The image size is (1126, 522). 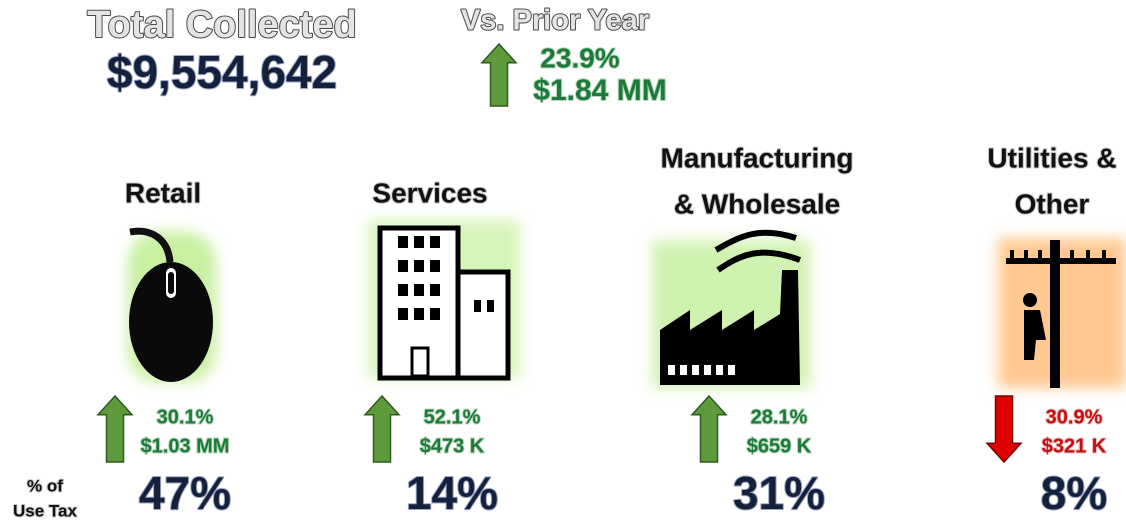 I want to click on sector-name: & Wholesale, so click(x=757, y=203).